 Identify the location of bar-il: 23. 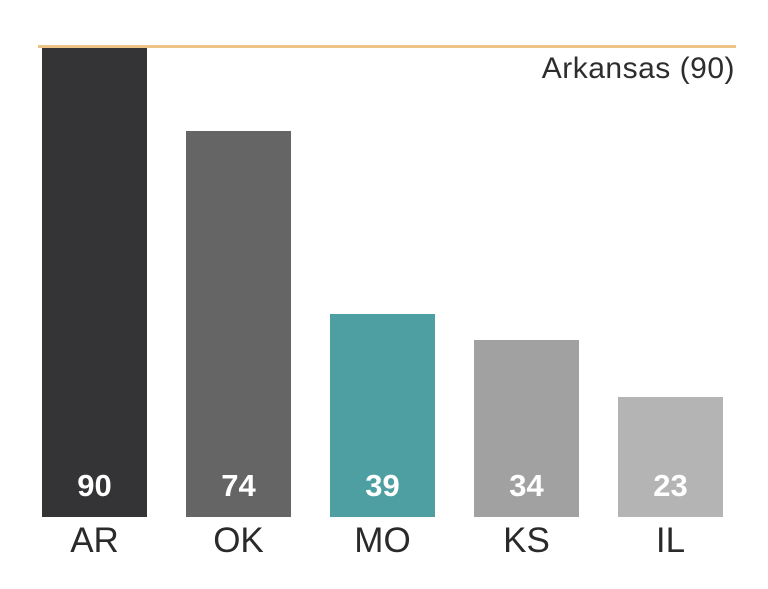
(670, 457).